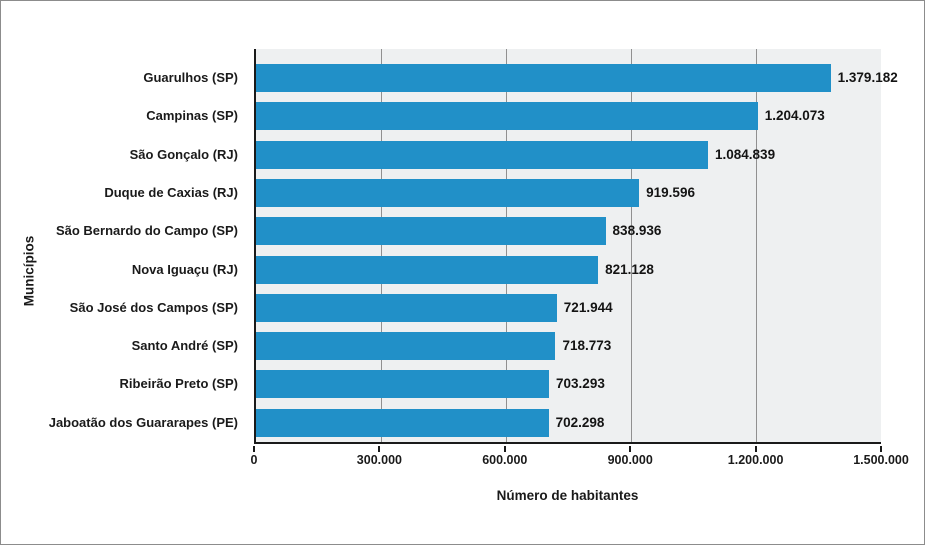  What do you see at coordinates (183, 154) in the screenshot?
I see `category-label: São Gonçalo (RJ)` at bounding box center [183, 154].